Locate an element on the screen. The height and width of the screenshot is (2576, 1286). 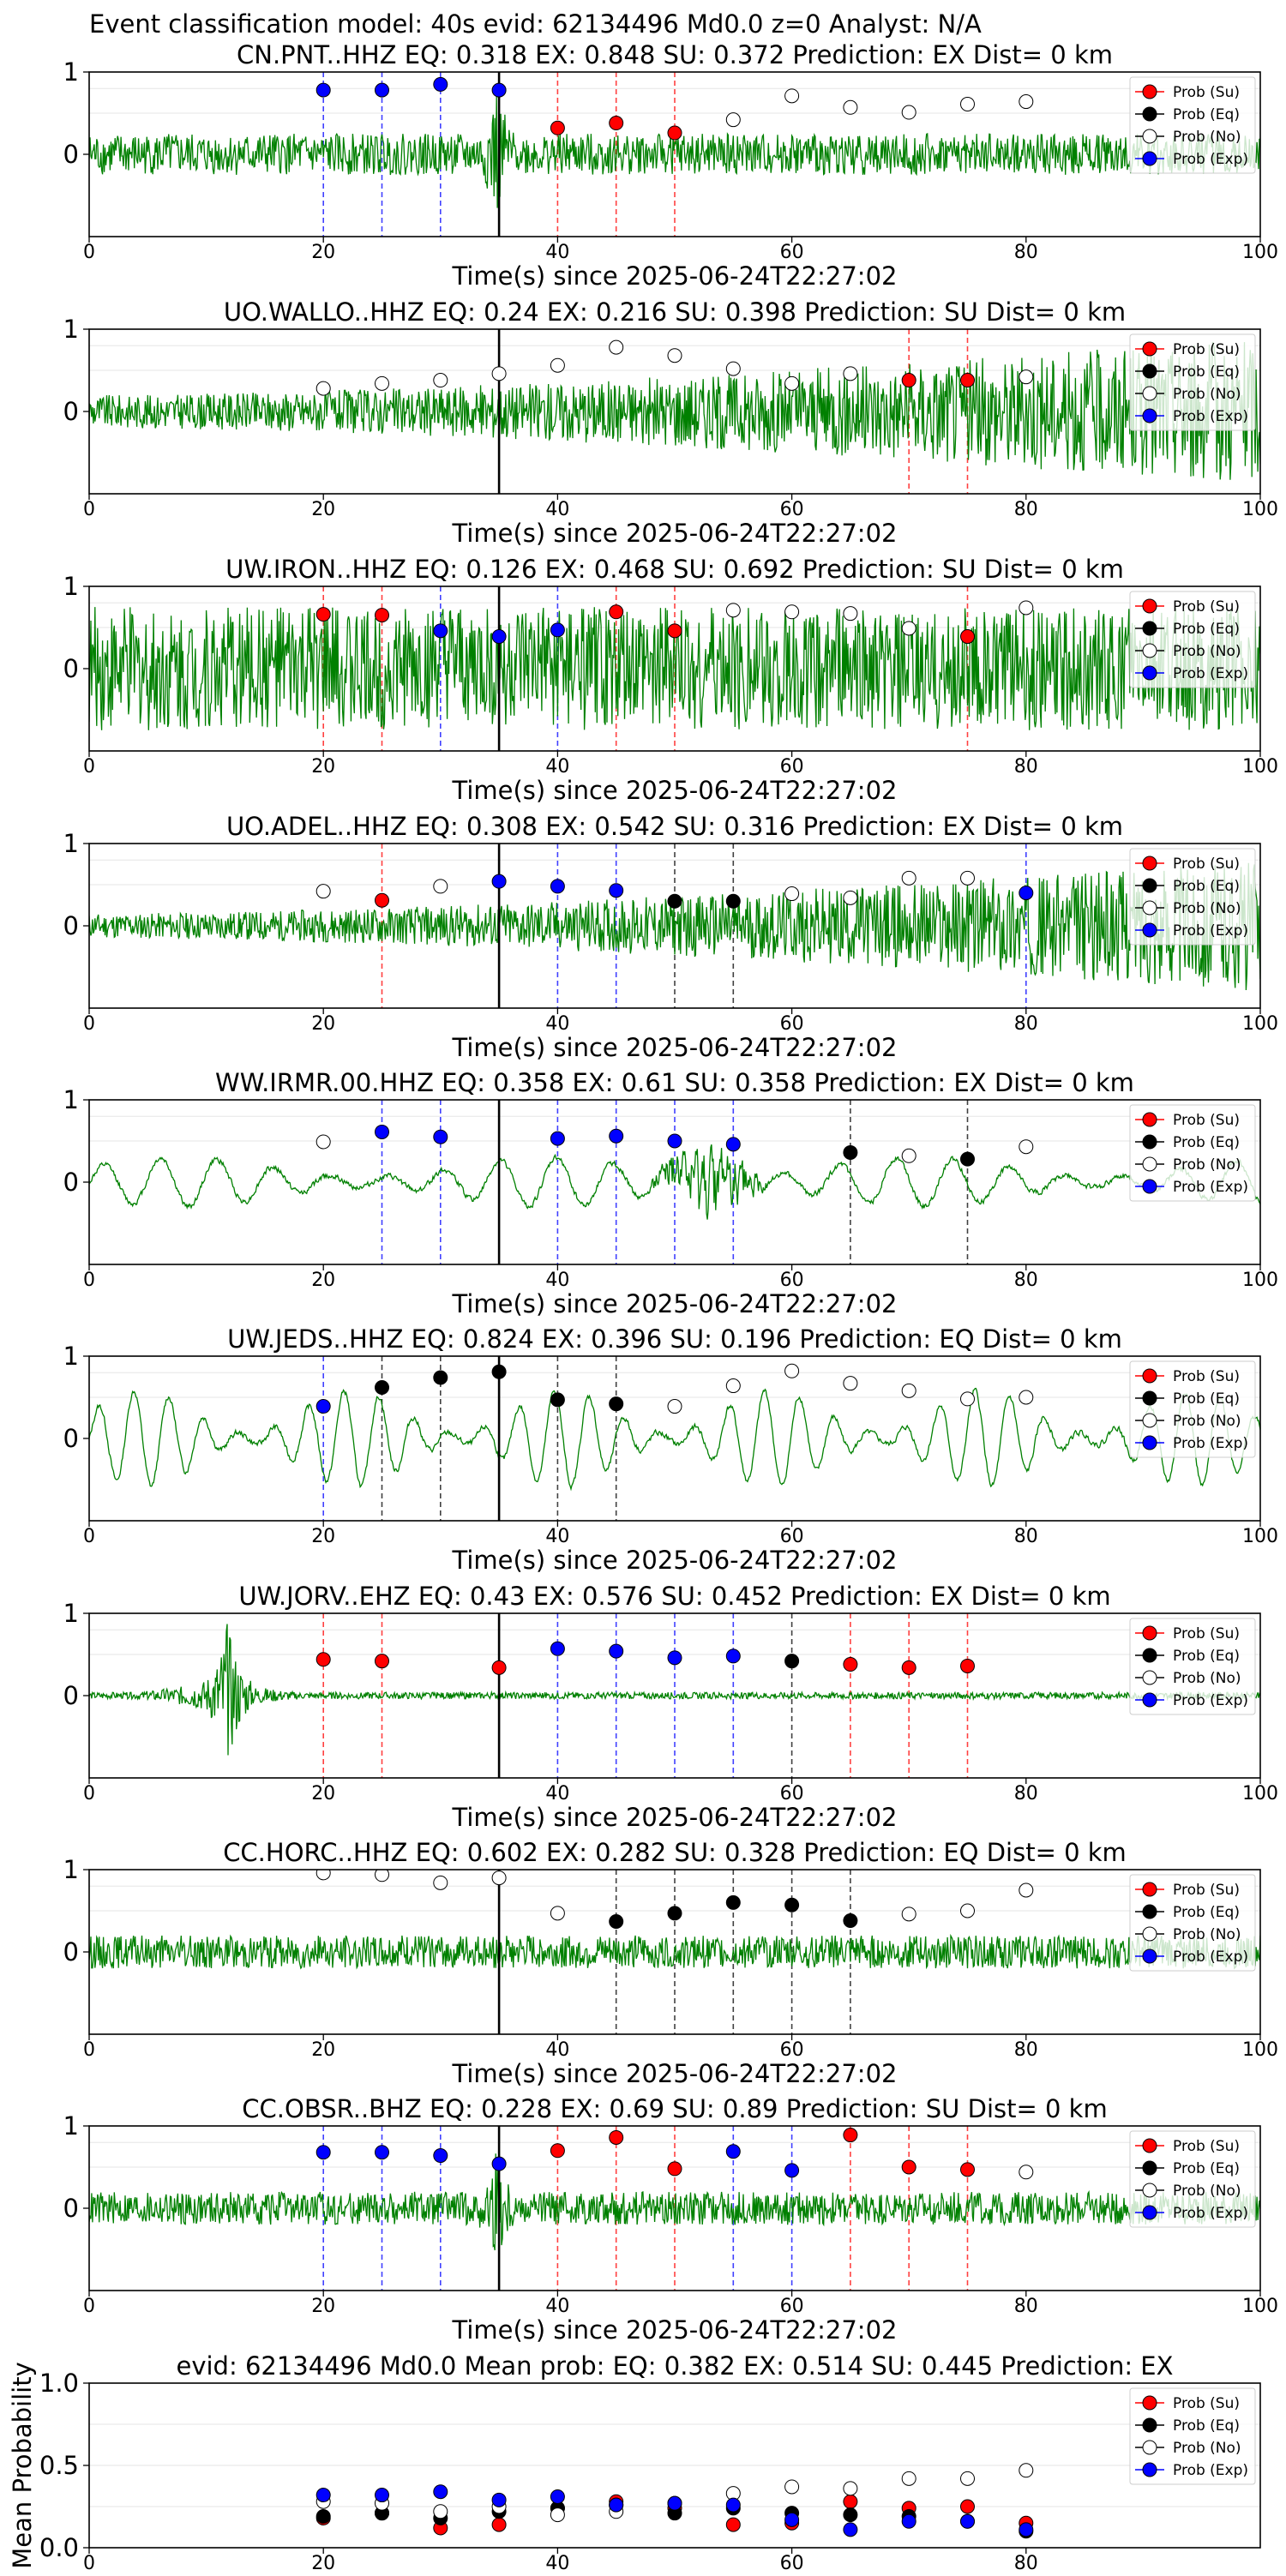
x-tick-label: 0 is located at coordinates (89, 1280).